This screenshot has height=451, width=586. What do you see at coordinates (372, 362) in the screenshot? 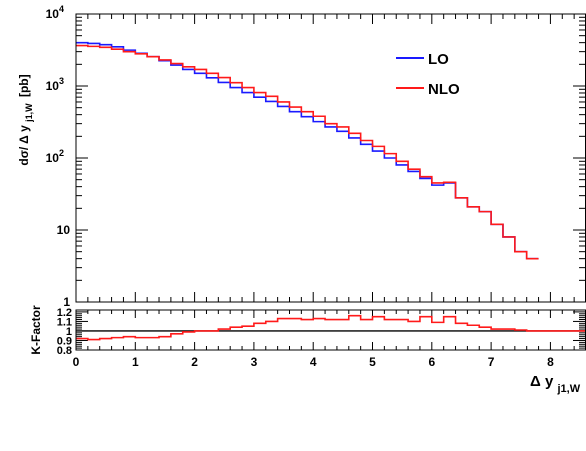
I see `x-tick-label: 5` at bounding box center [372, 362].